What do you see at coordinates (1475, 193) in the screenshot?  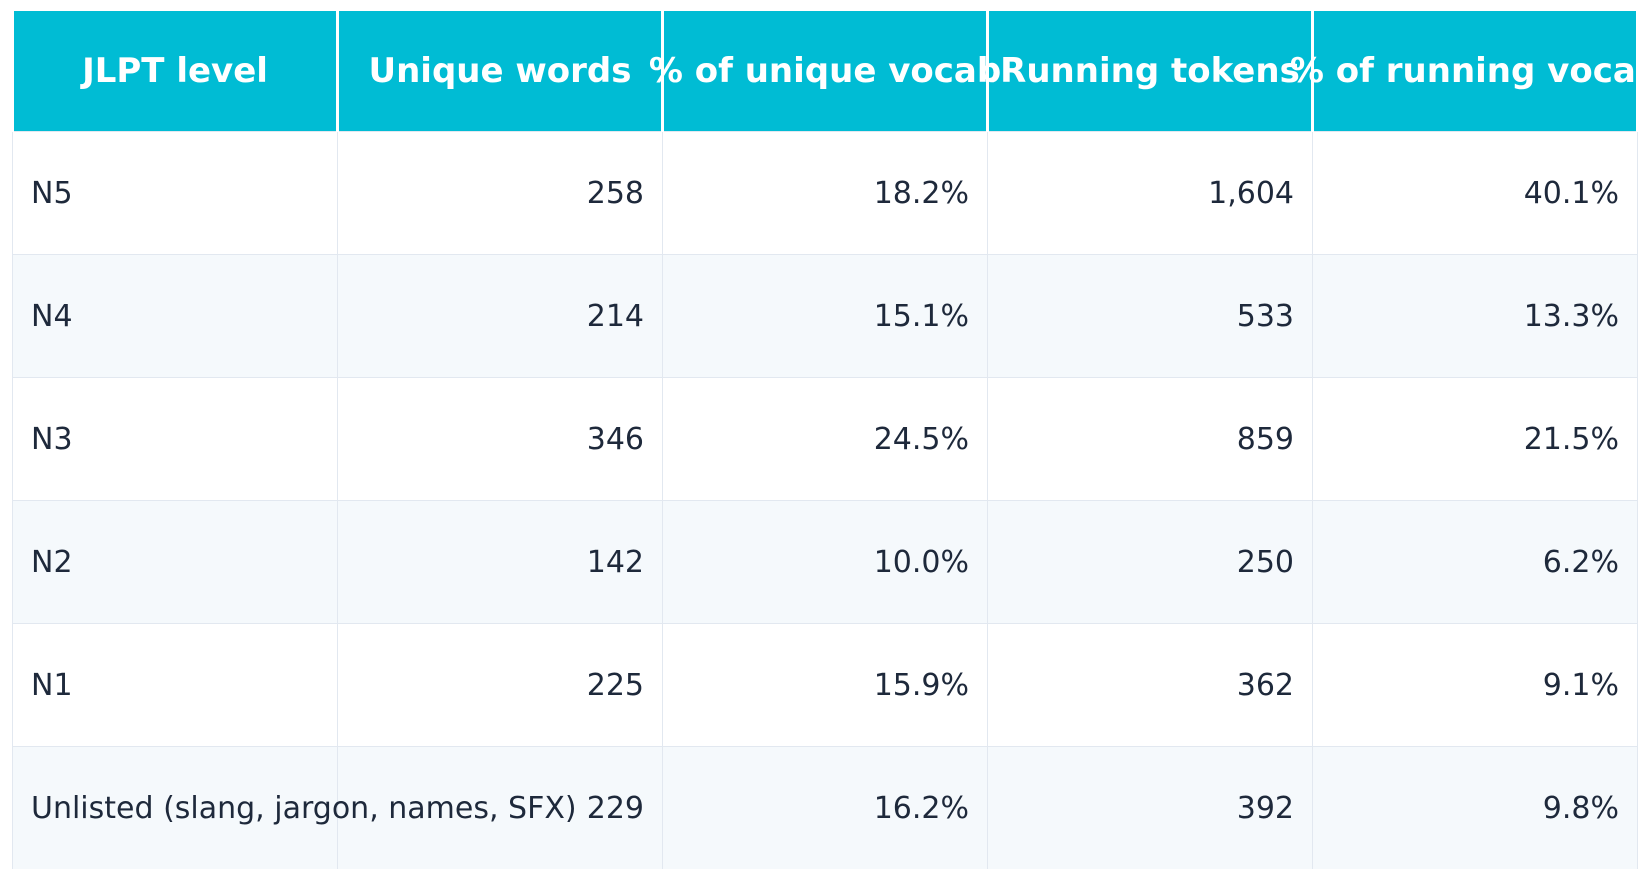 I see `value-cell: 40.1%` at bounding box center [1475, 193].